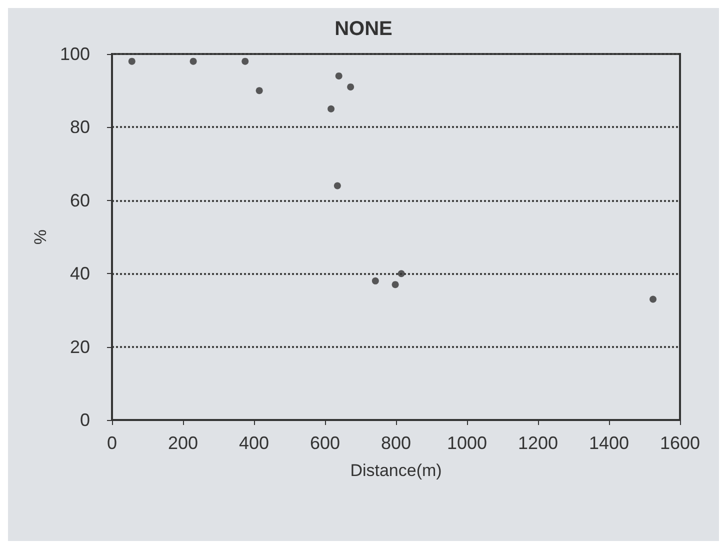 The width and height of the screenshot is (727, 549). Describe the element at coordinates (80, 200) in the screenshot. I see `y-tick-label: 60` at that location.